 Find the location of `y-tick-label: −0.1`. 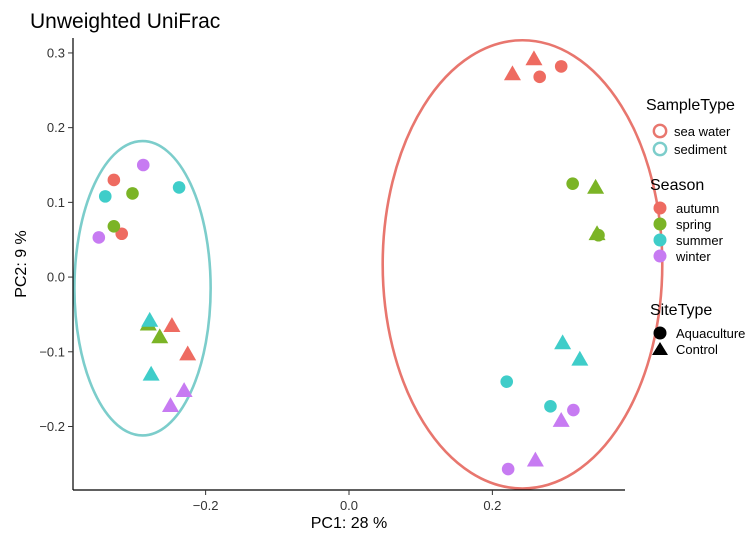

y-tick-label: −0.1 is located at coordinates (52, 351).